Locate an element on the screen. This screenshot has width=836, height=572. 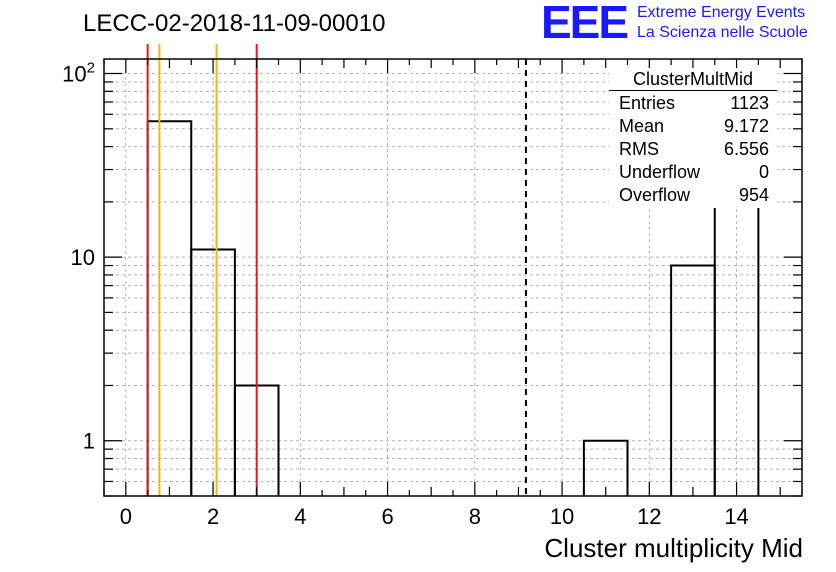
stats-title: ClusterMultMid is located at coordinates (693, 79).